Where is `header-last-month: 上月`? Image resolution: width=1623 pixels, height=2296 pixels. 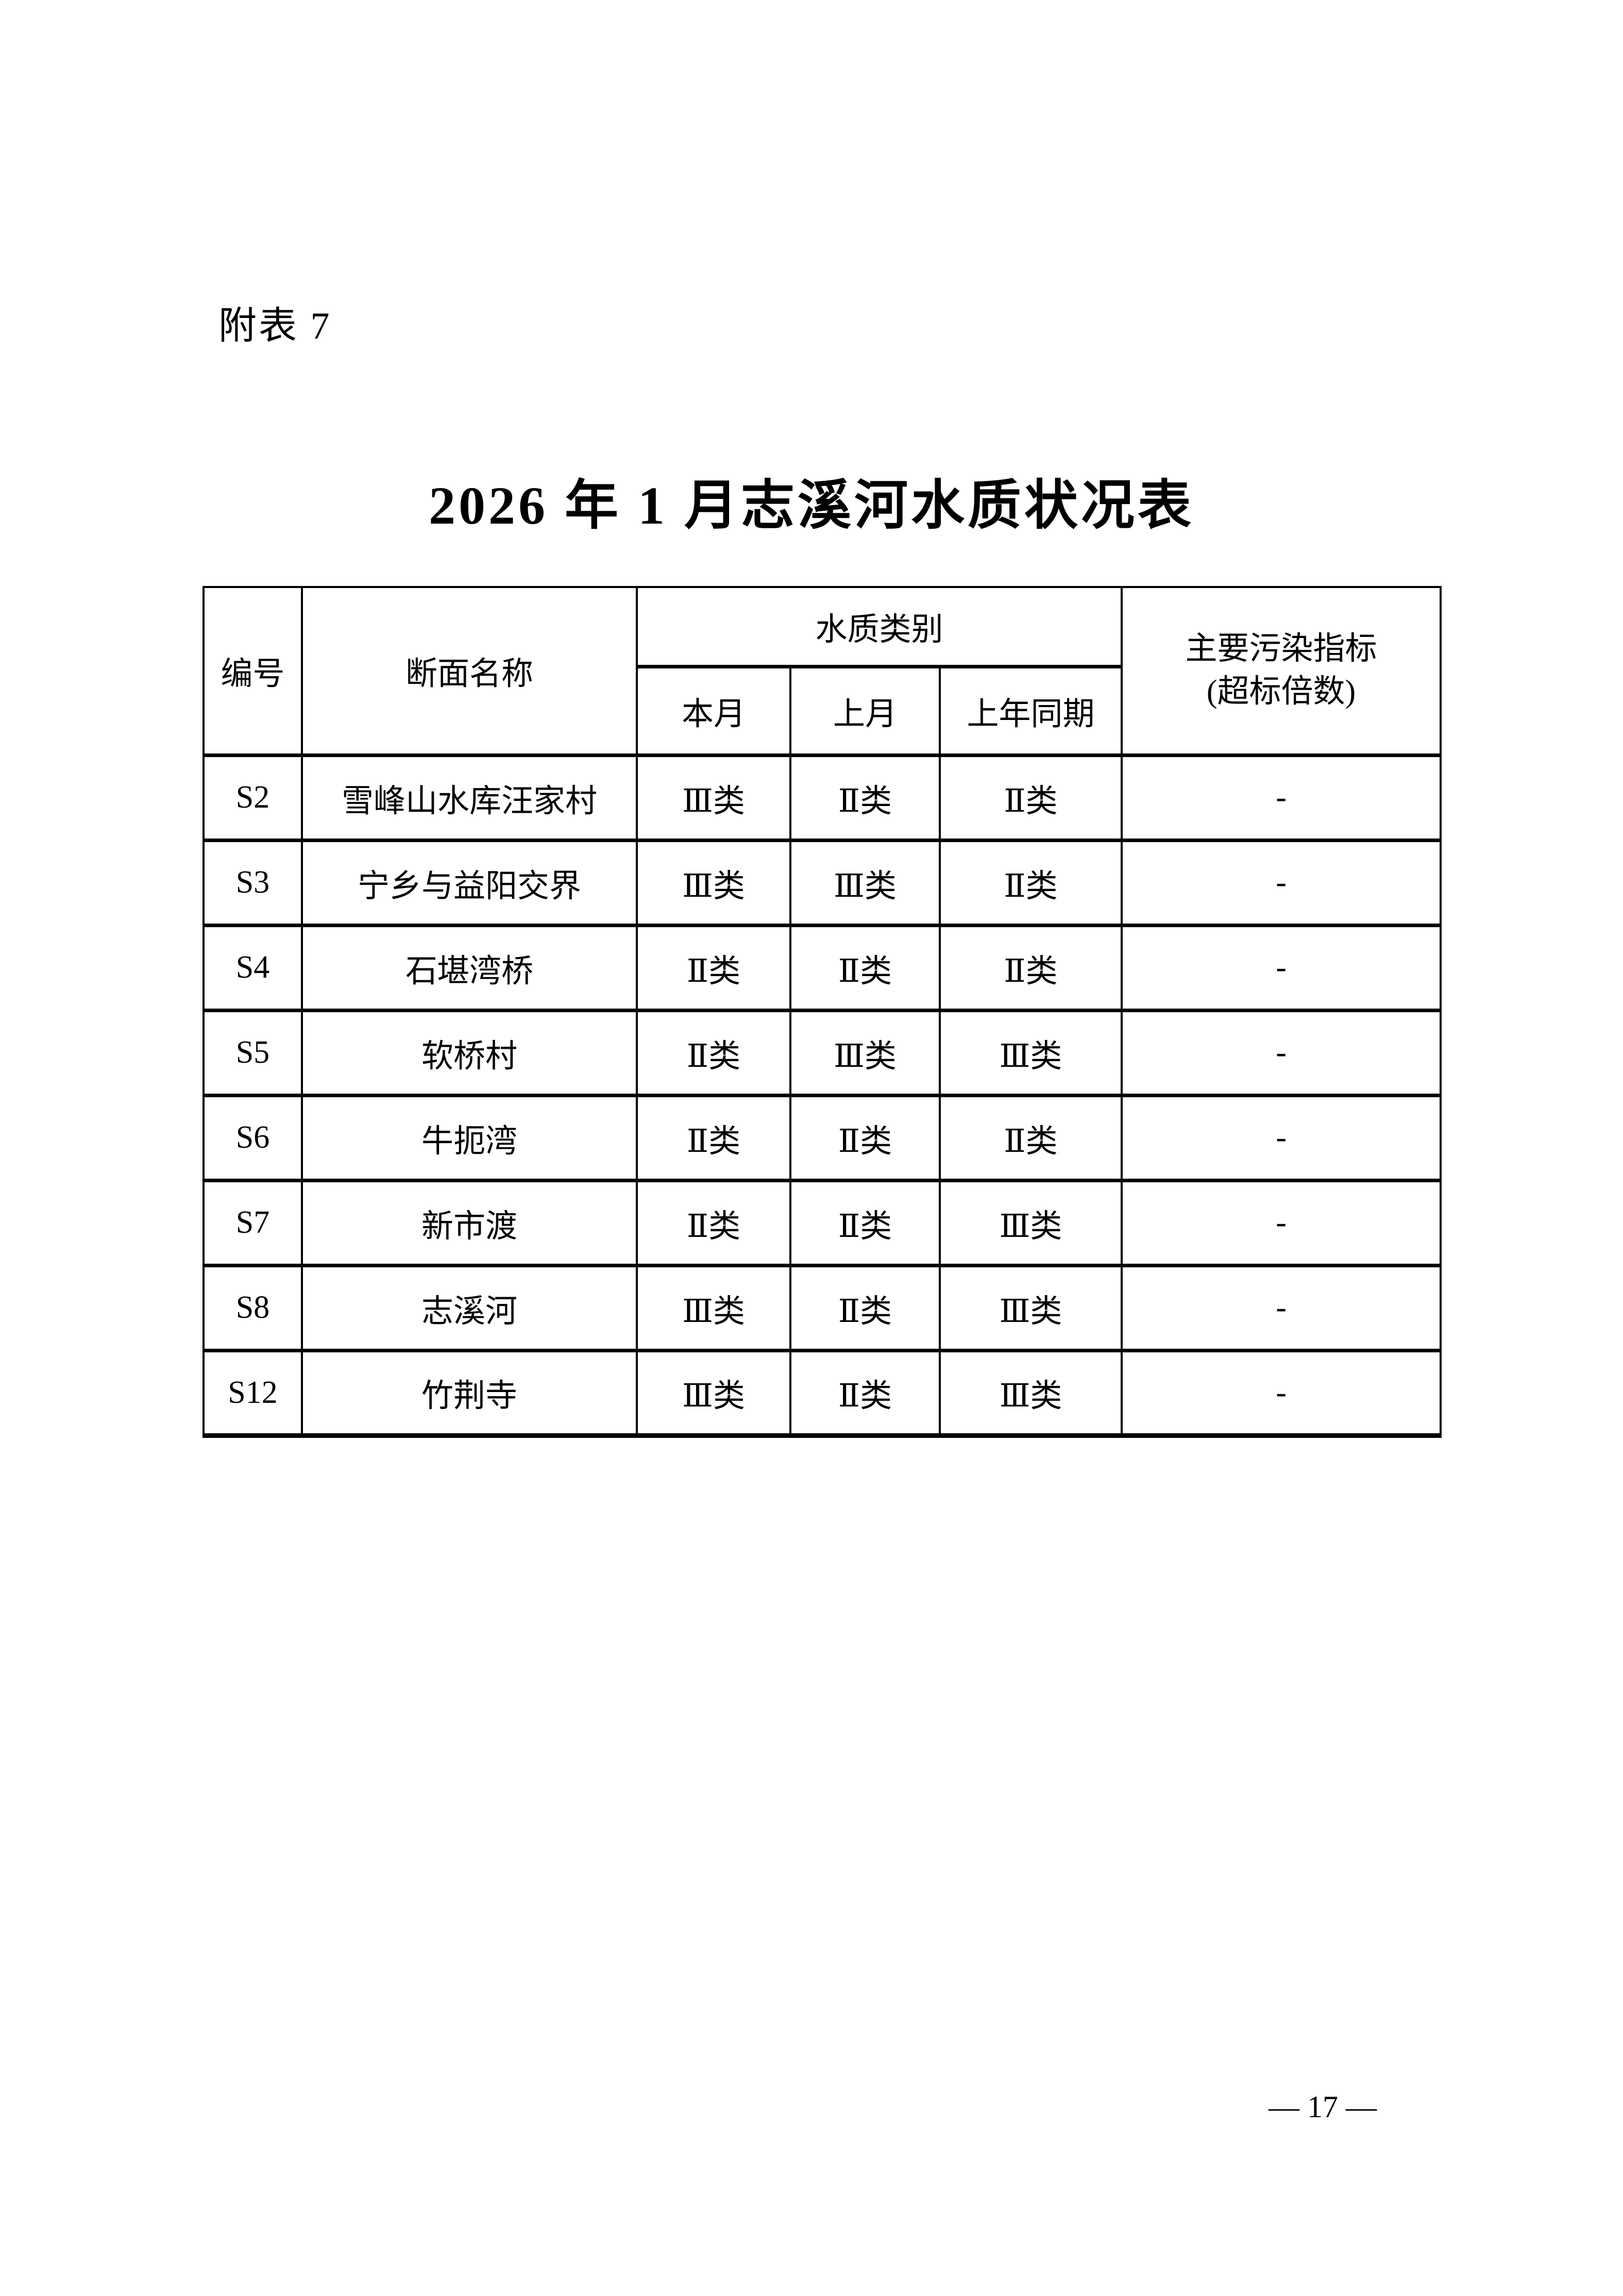 header-last-month: 上月 is located at coordinates (865, 710).